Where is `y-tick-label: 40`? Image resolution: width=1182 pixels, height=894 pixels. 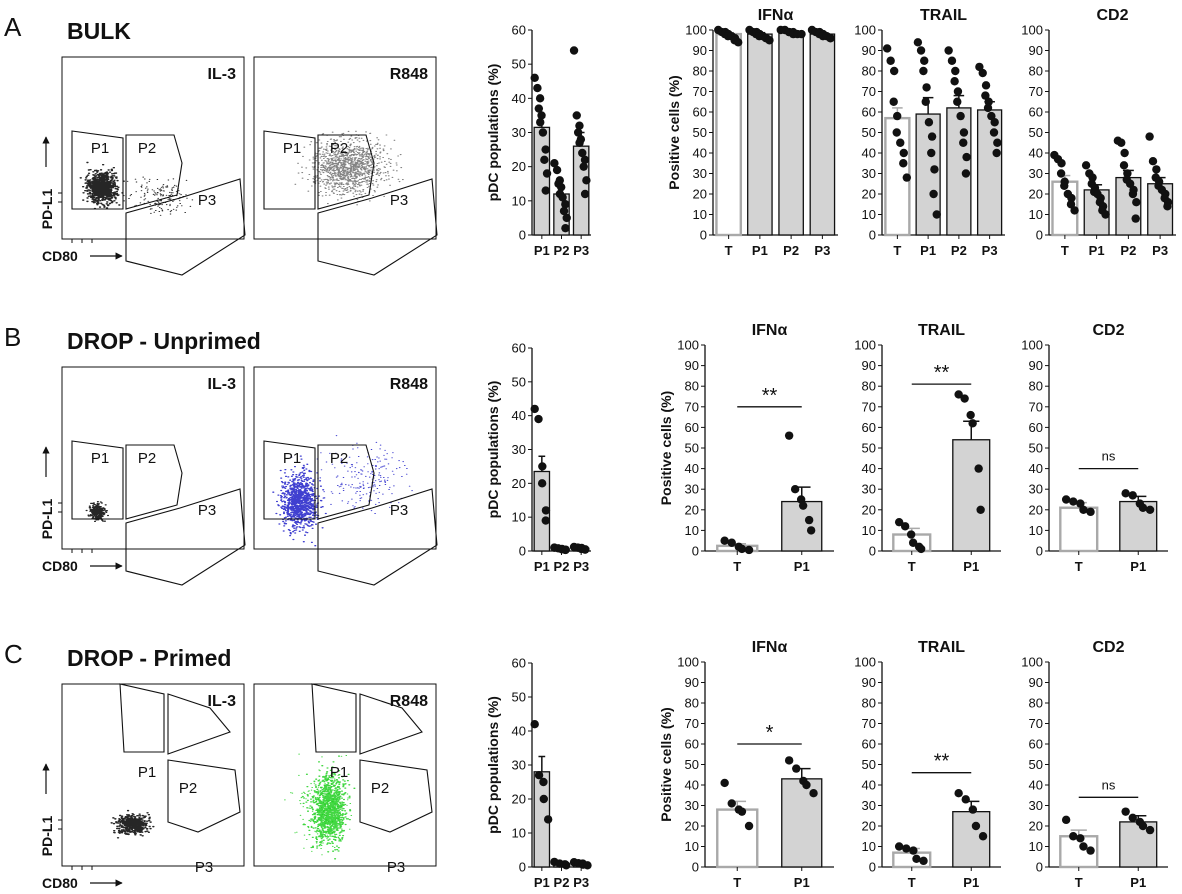
y-tick-label: 40 is located at coordinates (1036, 153).